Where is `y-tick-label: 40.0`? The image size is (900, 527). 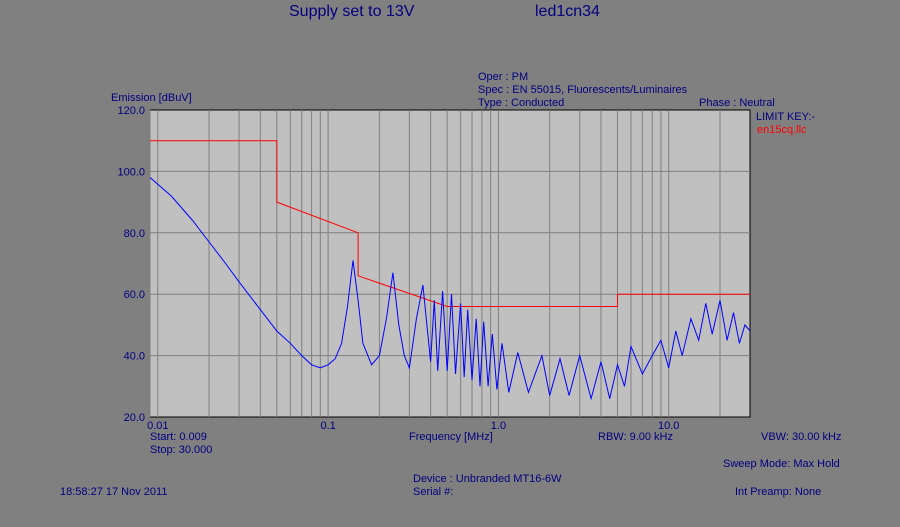
y-tick-label: 40.0 is located at coordinates (134, 357).